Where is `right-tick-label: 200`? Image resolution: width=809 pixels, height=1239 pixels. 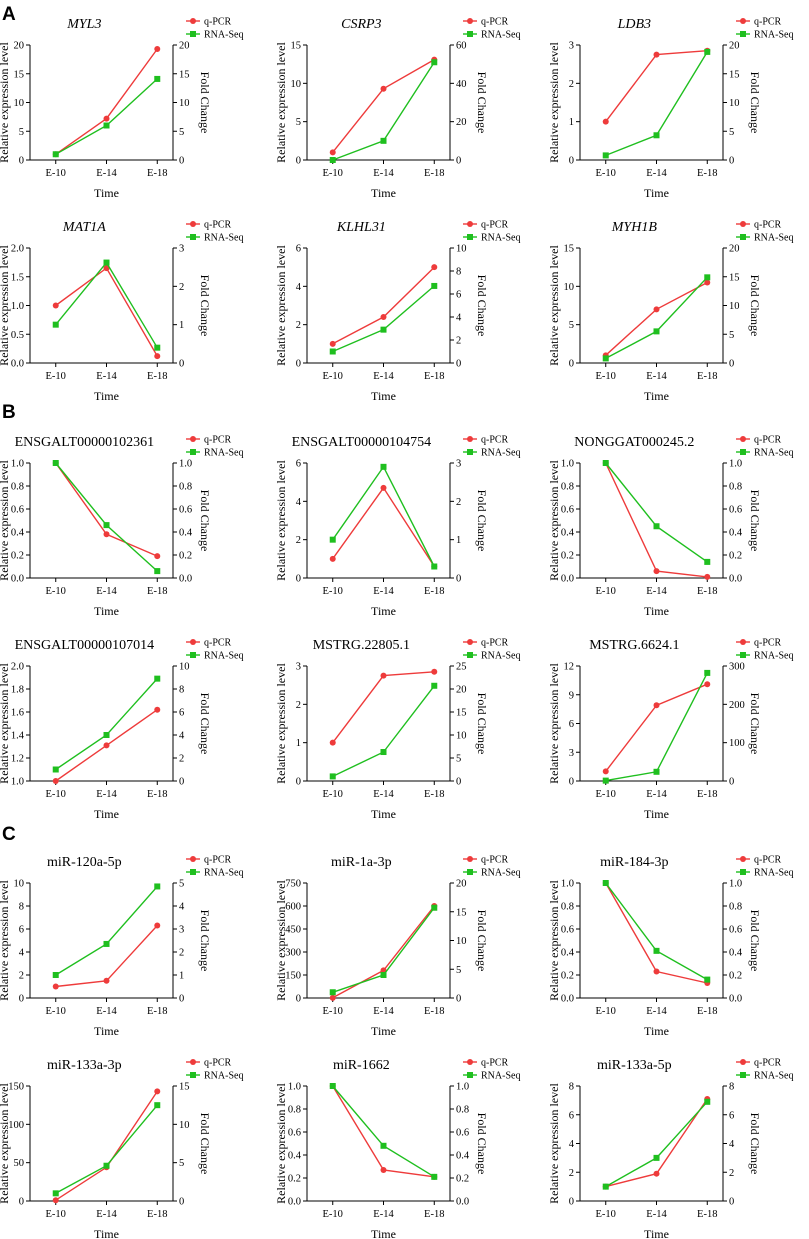
right-tick-label: 200 is located at coordinates (737, 705).